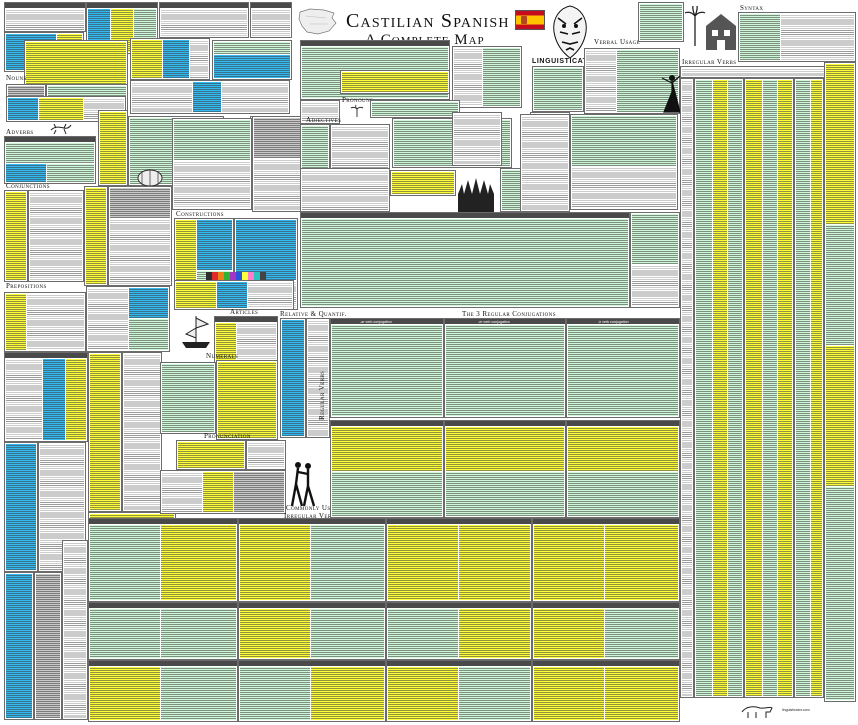 The height and width of the screenshot is (725, 858). Describe the element at coordinates (210, 97) in the screenshot. I see `nouns-wide-block` at that location.